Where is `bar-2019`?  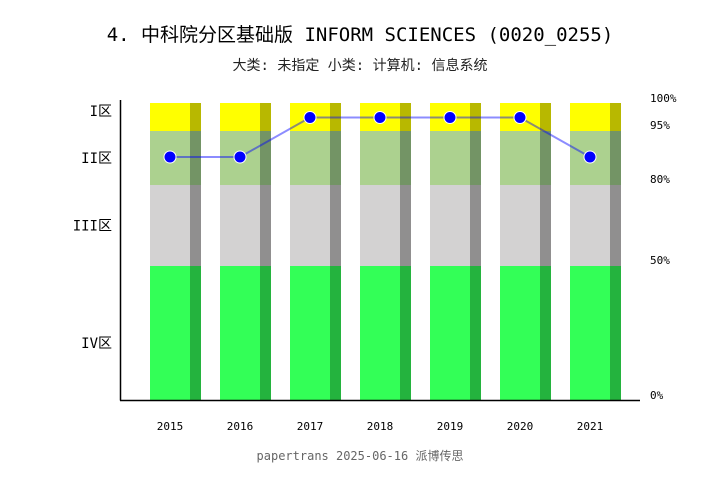
bar-2019 is located at coordinates (455, 251).